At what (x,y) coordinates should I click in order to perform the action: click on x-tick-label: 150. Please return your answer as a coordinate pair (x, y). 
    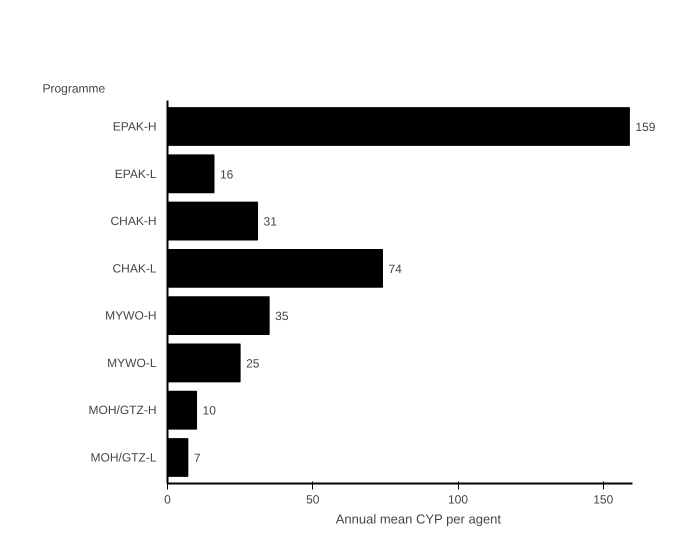
    Looking at the image, I should click on (603, 499).